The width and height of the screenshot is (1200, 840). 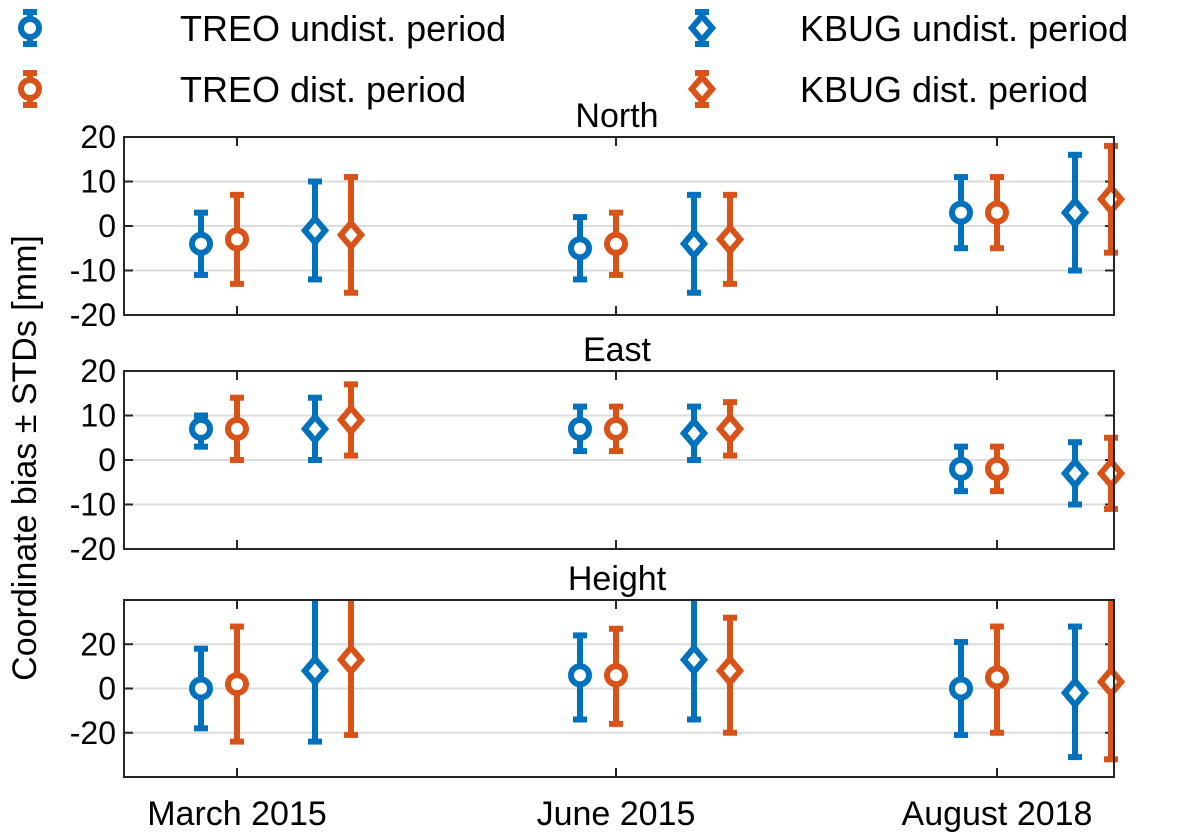 What do you see at coordinates (343, 28) in the screenshot?
I see `legend-label: TREO undist. period` at bounding box center [343, 28].